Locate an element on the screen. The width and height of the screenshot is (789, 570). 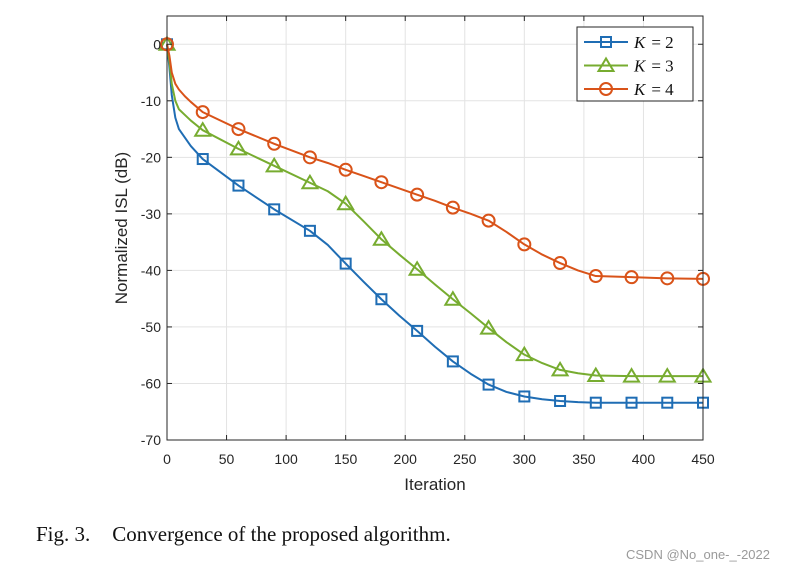
y-tick-label: -30 is located at coordinates (151, 214).